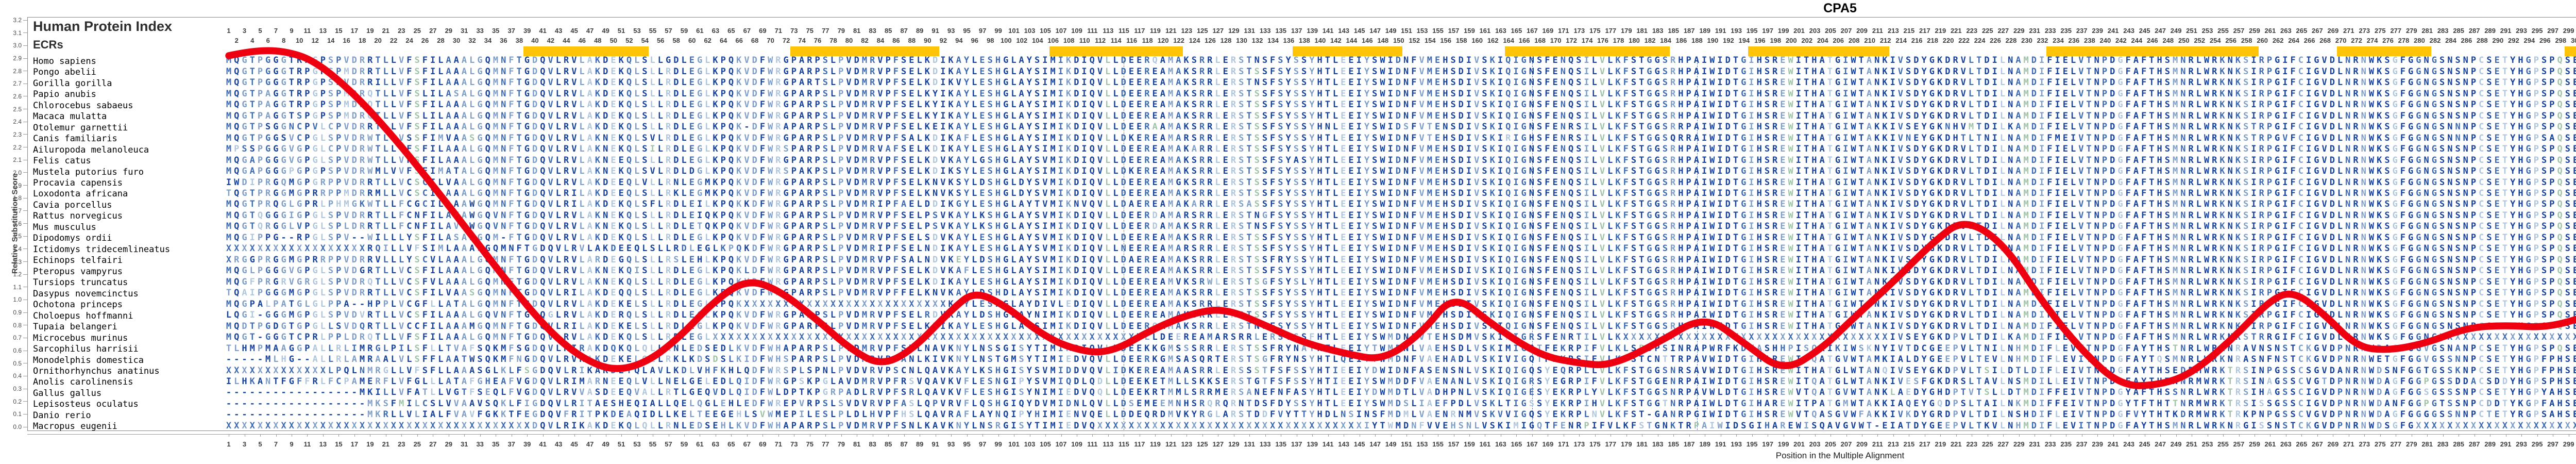 The image size is (2576, 464). What do you see at coordinates (2561, 40) in the screenshot?
I see `ruler-number: 298` at bounding box center [2561, 40].